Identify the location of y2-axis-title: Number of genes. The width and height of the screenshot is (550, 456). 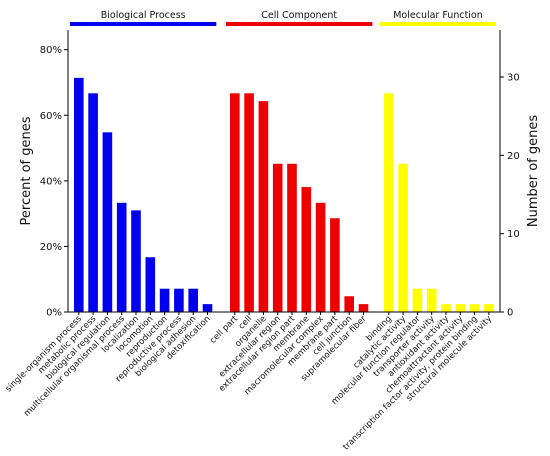
(533, 171).